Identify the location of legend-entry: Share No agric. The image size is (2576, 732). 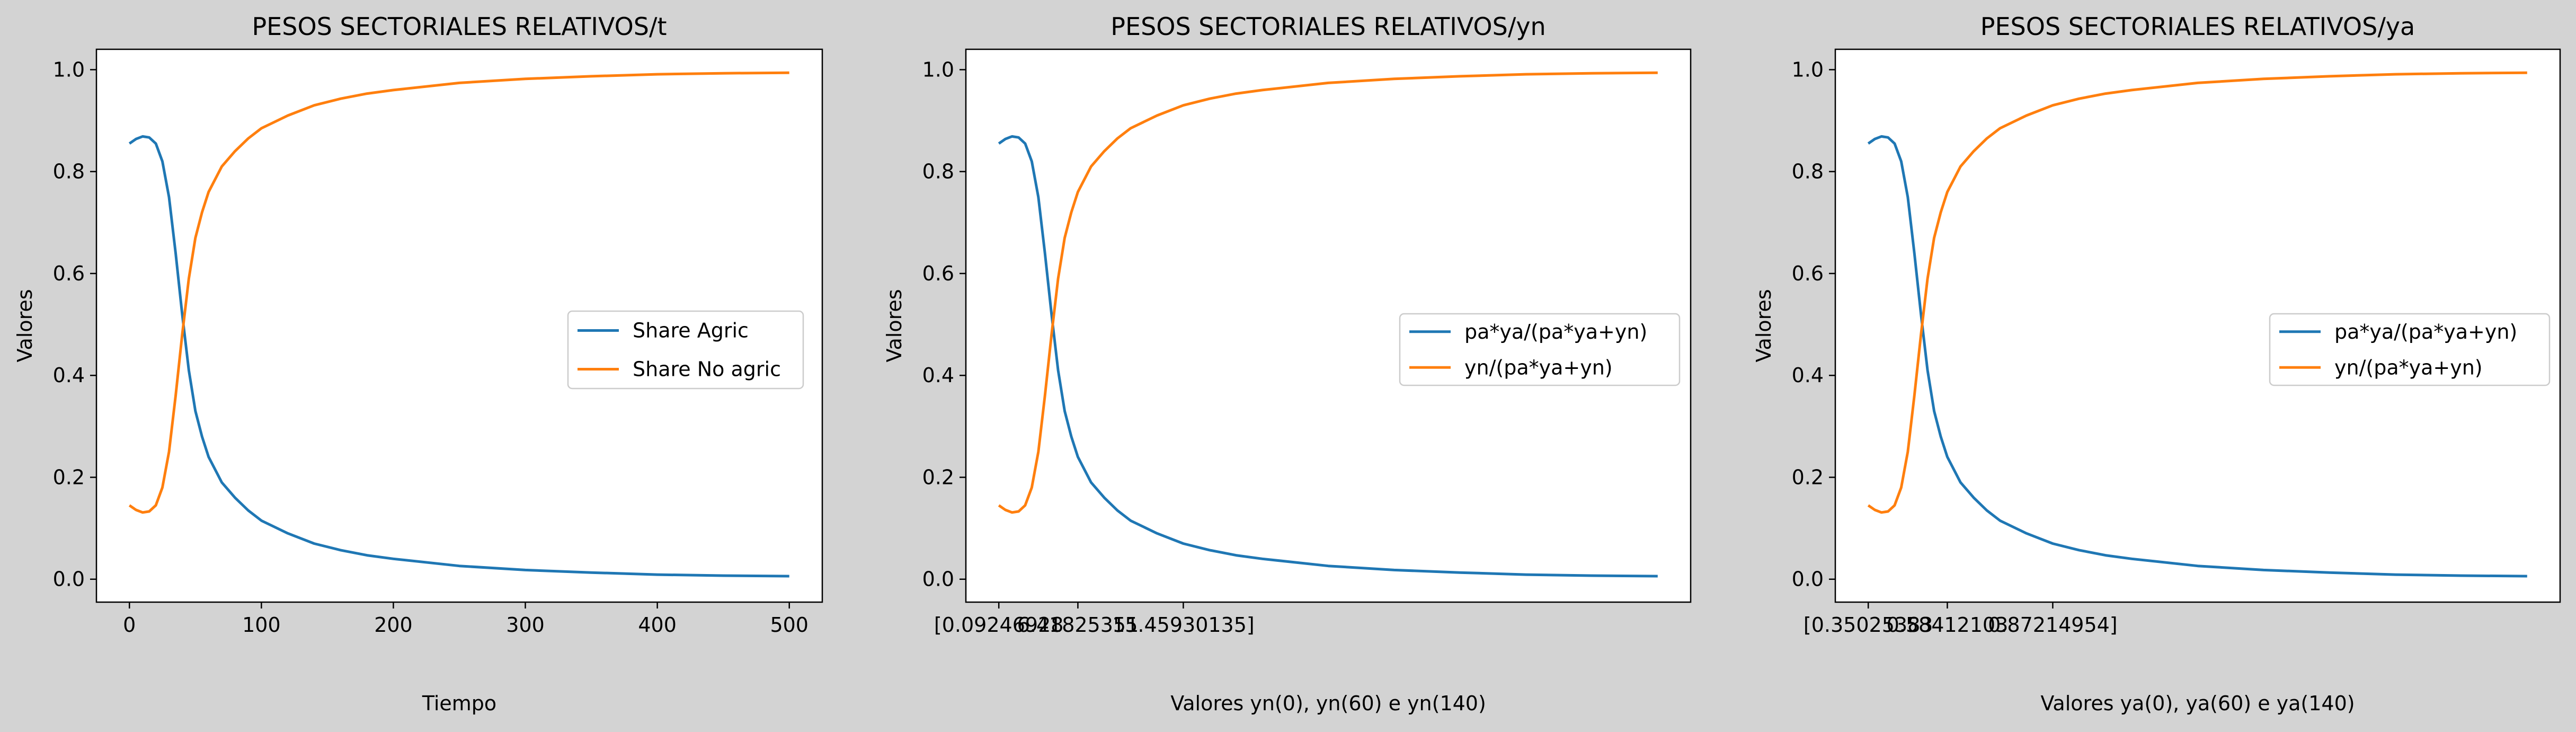
(707, 369).